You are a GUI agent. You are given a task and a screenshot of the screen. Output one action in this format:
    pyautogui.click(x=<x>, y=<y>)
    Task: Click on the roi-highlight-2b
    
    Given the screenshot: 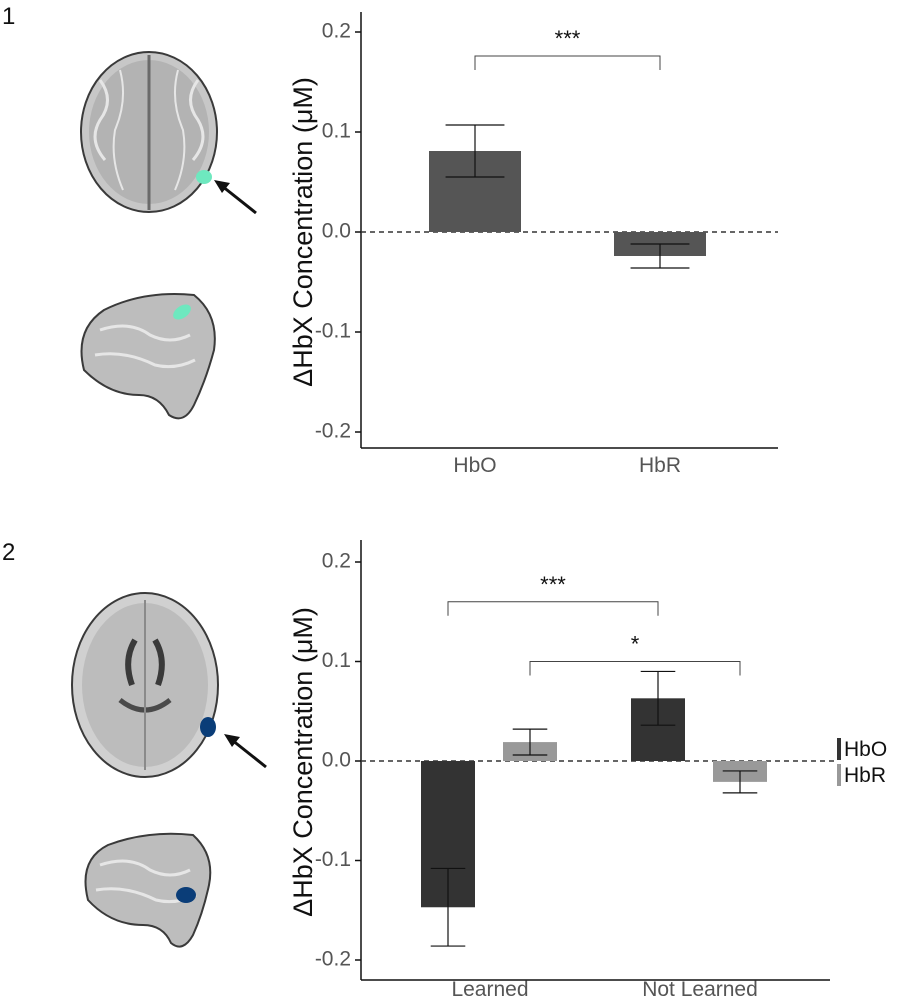 What is the action you would take?
    pyautogui.click(x=186, y=895)
    